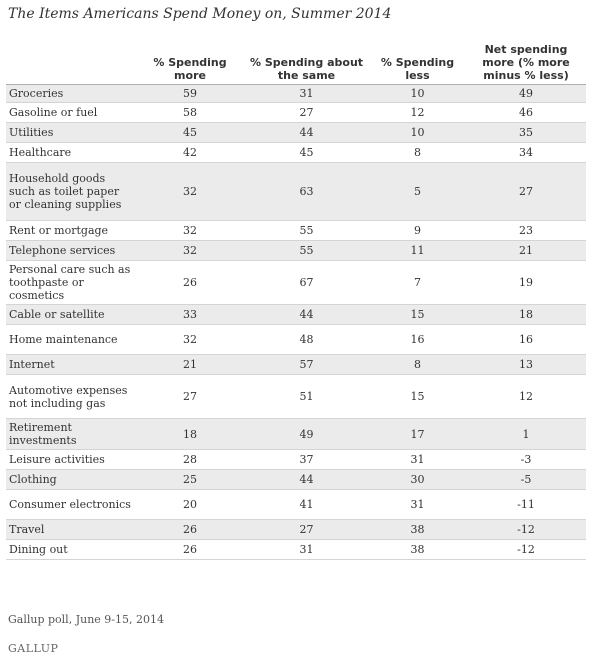  I want to click on spending-more-value: 28, so click(190, 459).